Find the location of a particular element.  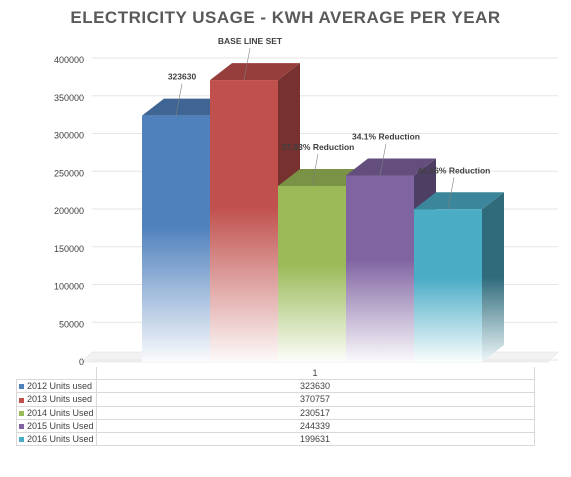

table-row: 2015 Units Used 244339 is located at coordinates (275, 425).